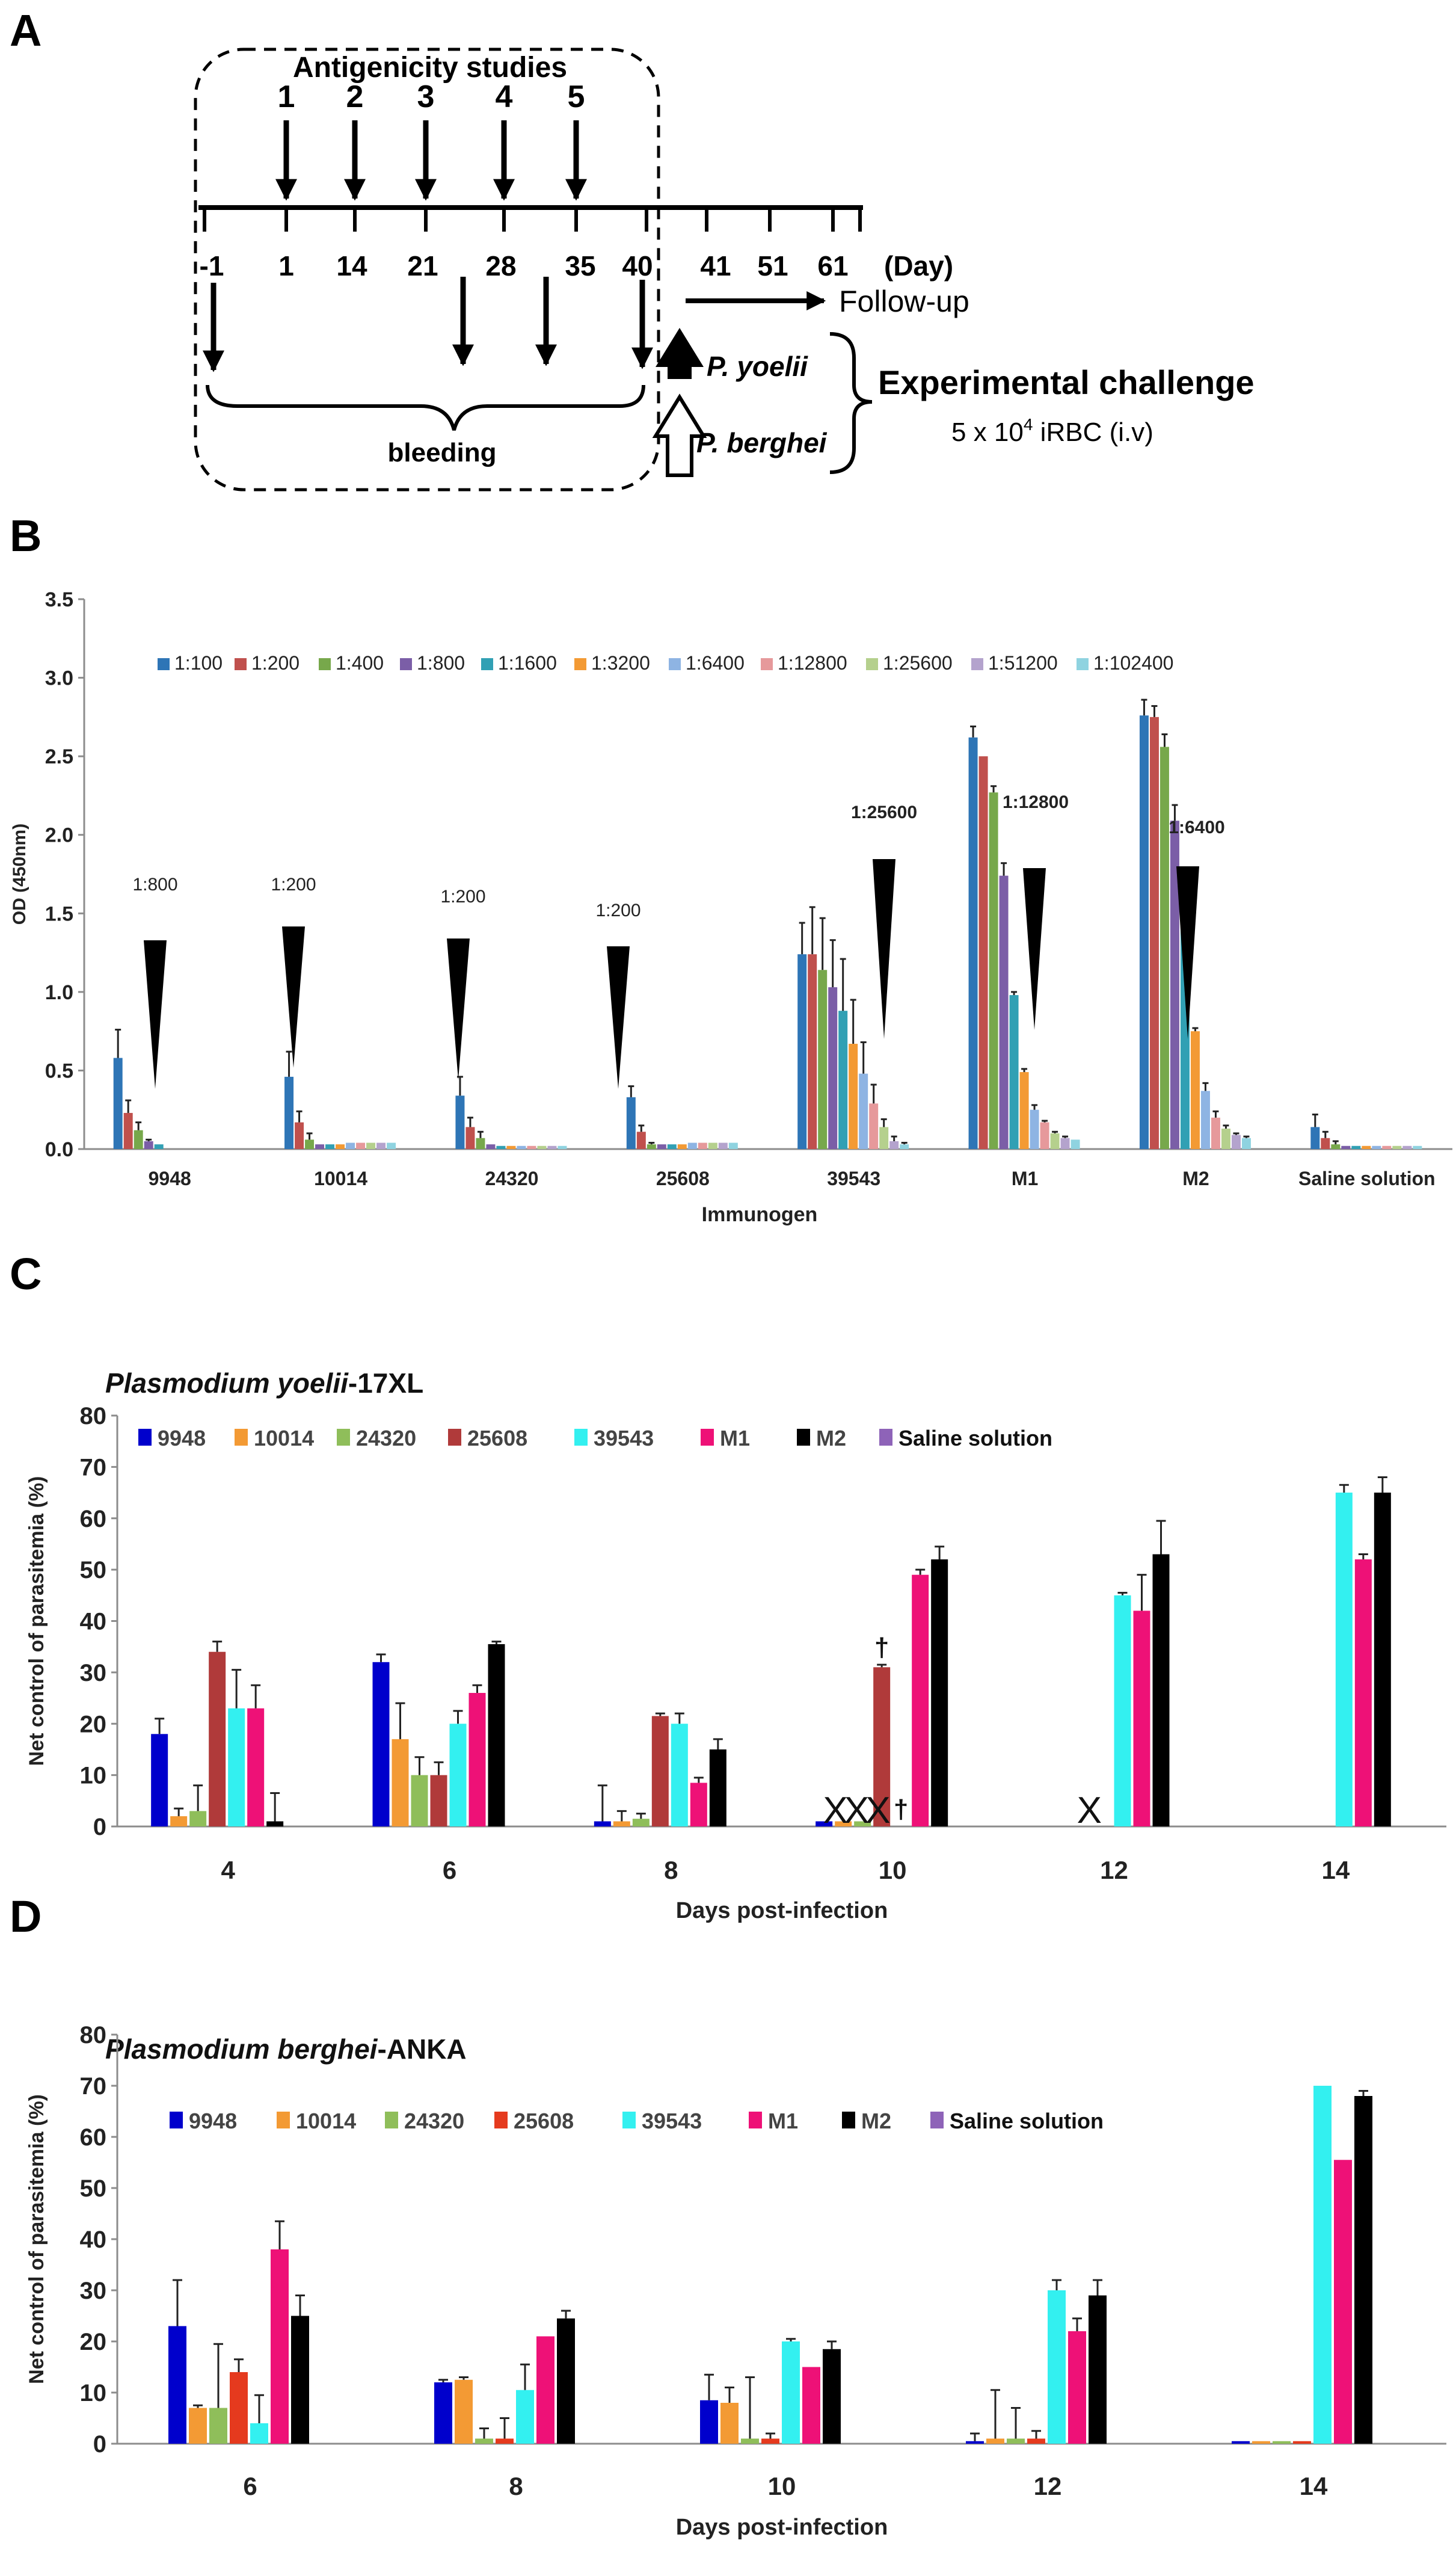 The width and height of the screenshot is (1456, 2552). What do you see at coordinates (59, 993) in the screenshot?
I see `y-tick-label: 1.0` at bounding box center [59, 993].